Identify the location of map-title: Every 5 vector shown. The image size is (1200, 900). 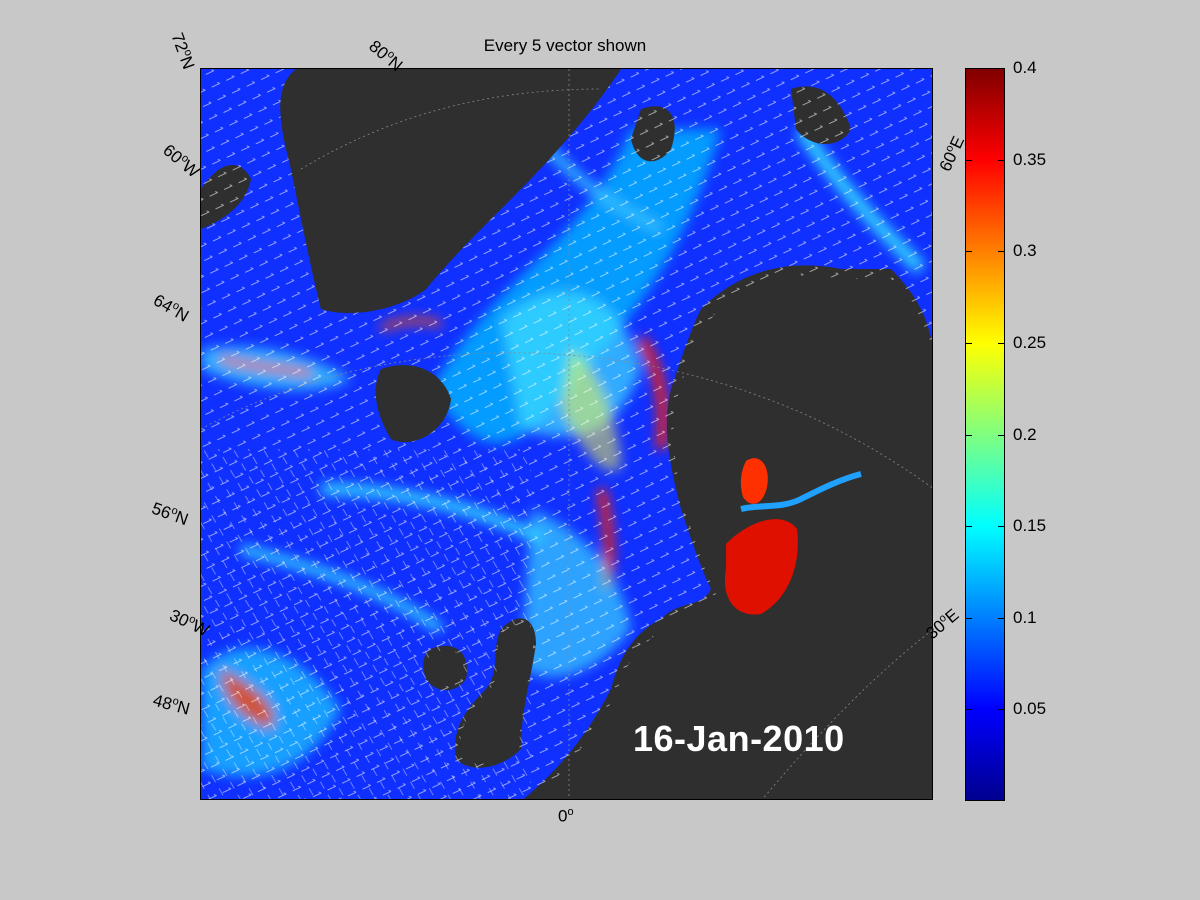
(565, 45).